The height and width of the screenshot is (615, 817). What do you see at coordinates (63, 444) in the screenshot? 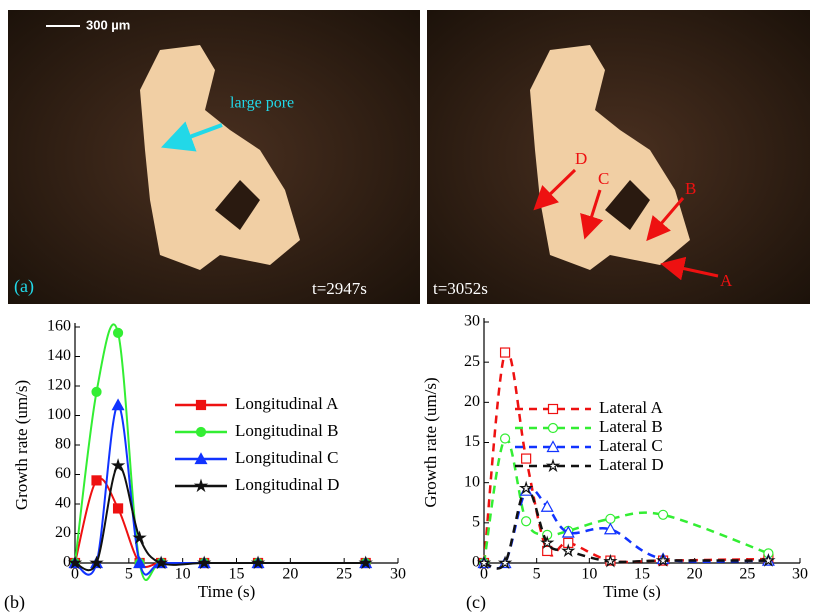
I see `y-tick-label: 80` at bounding box center [63, 444].